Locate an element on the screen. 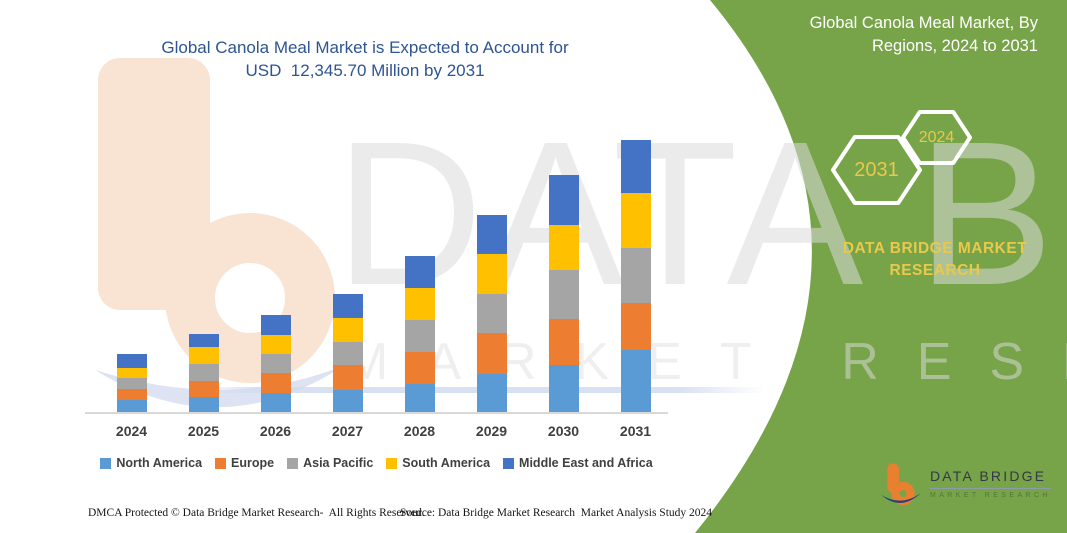 The image size is (1067, 533). data-bridge-logo: DATA BRIDGE MARKET RESEARCH is located at coordinates (965, 486).